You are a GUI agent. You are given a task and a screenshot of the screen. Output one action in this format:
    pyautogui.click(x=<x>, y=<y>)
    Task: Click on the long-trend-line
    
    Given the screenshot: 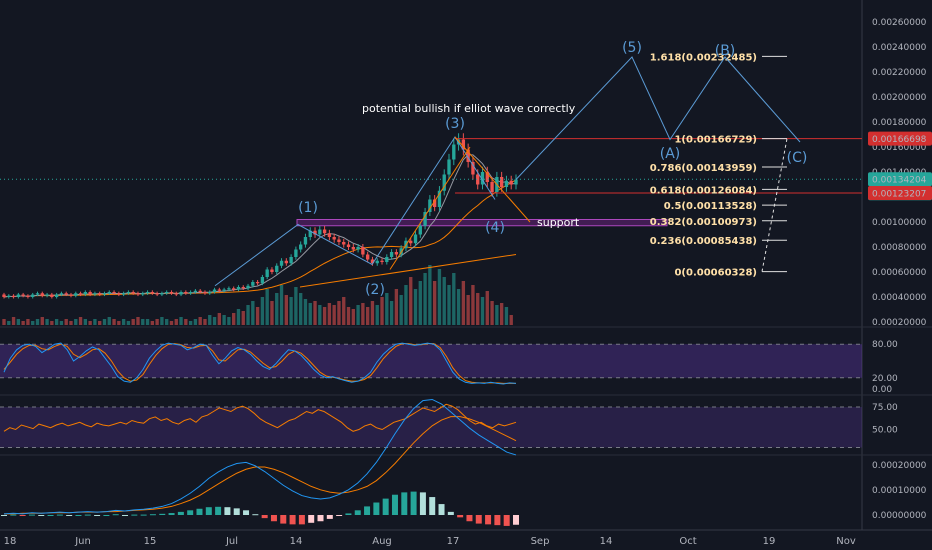 What is the action you would take?
    pyautogui.click(x=408, y=271)
    